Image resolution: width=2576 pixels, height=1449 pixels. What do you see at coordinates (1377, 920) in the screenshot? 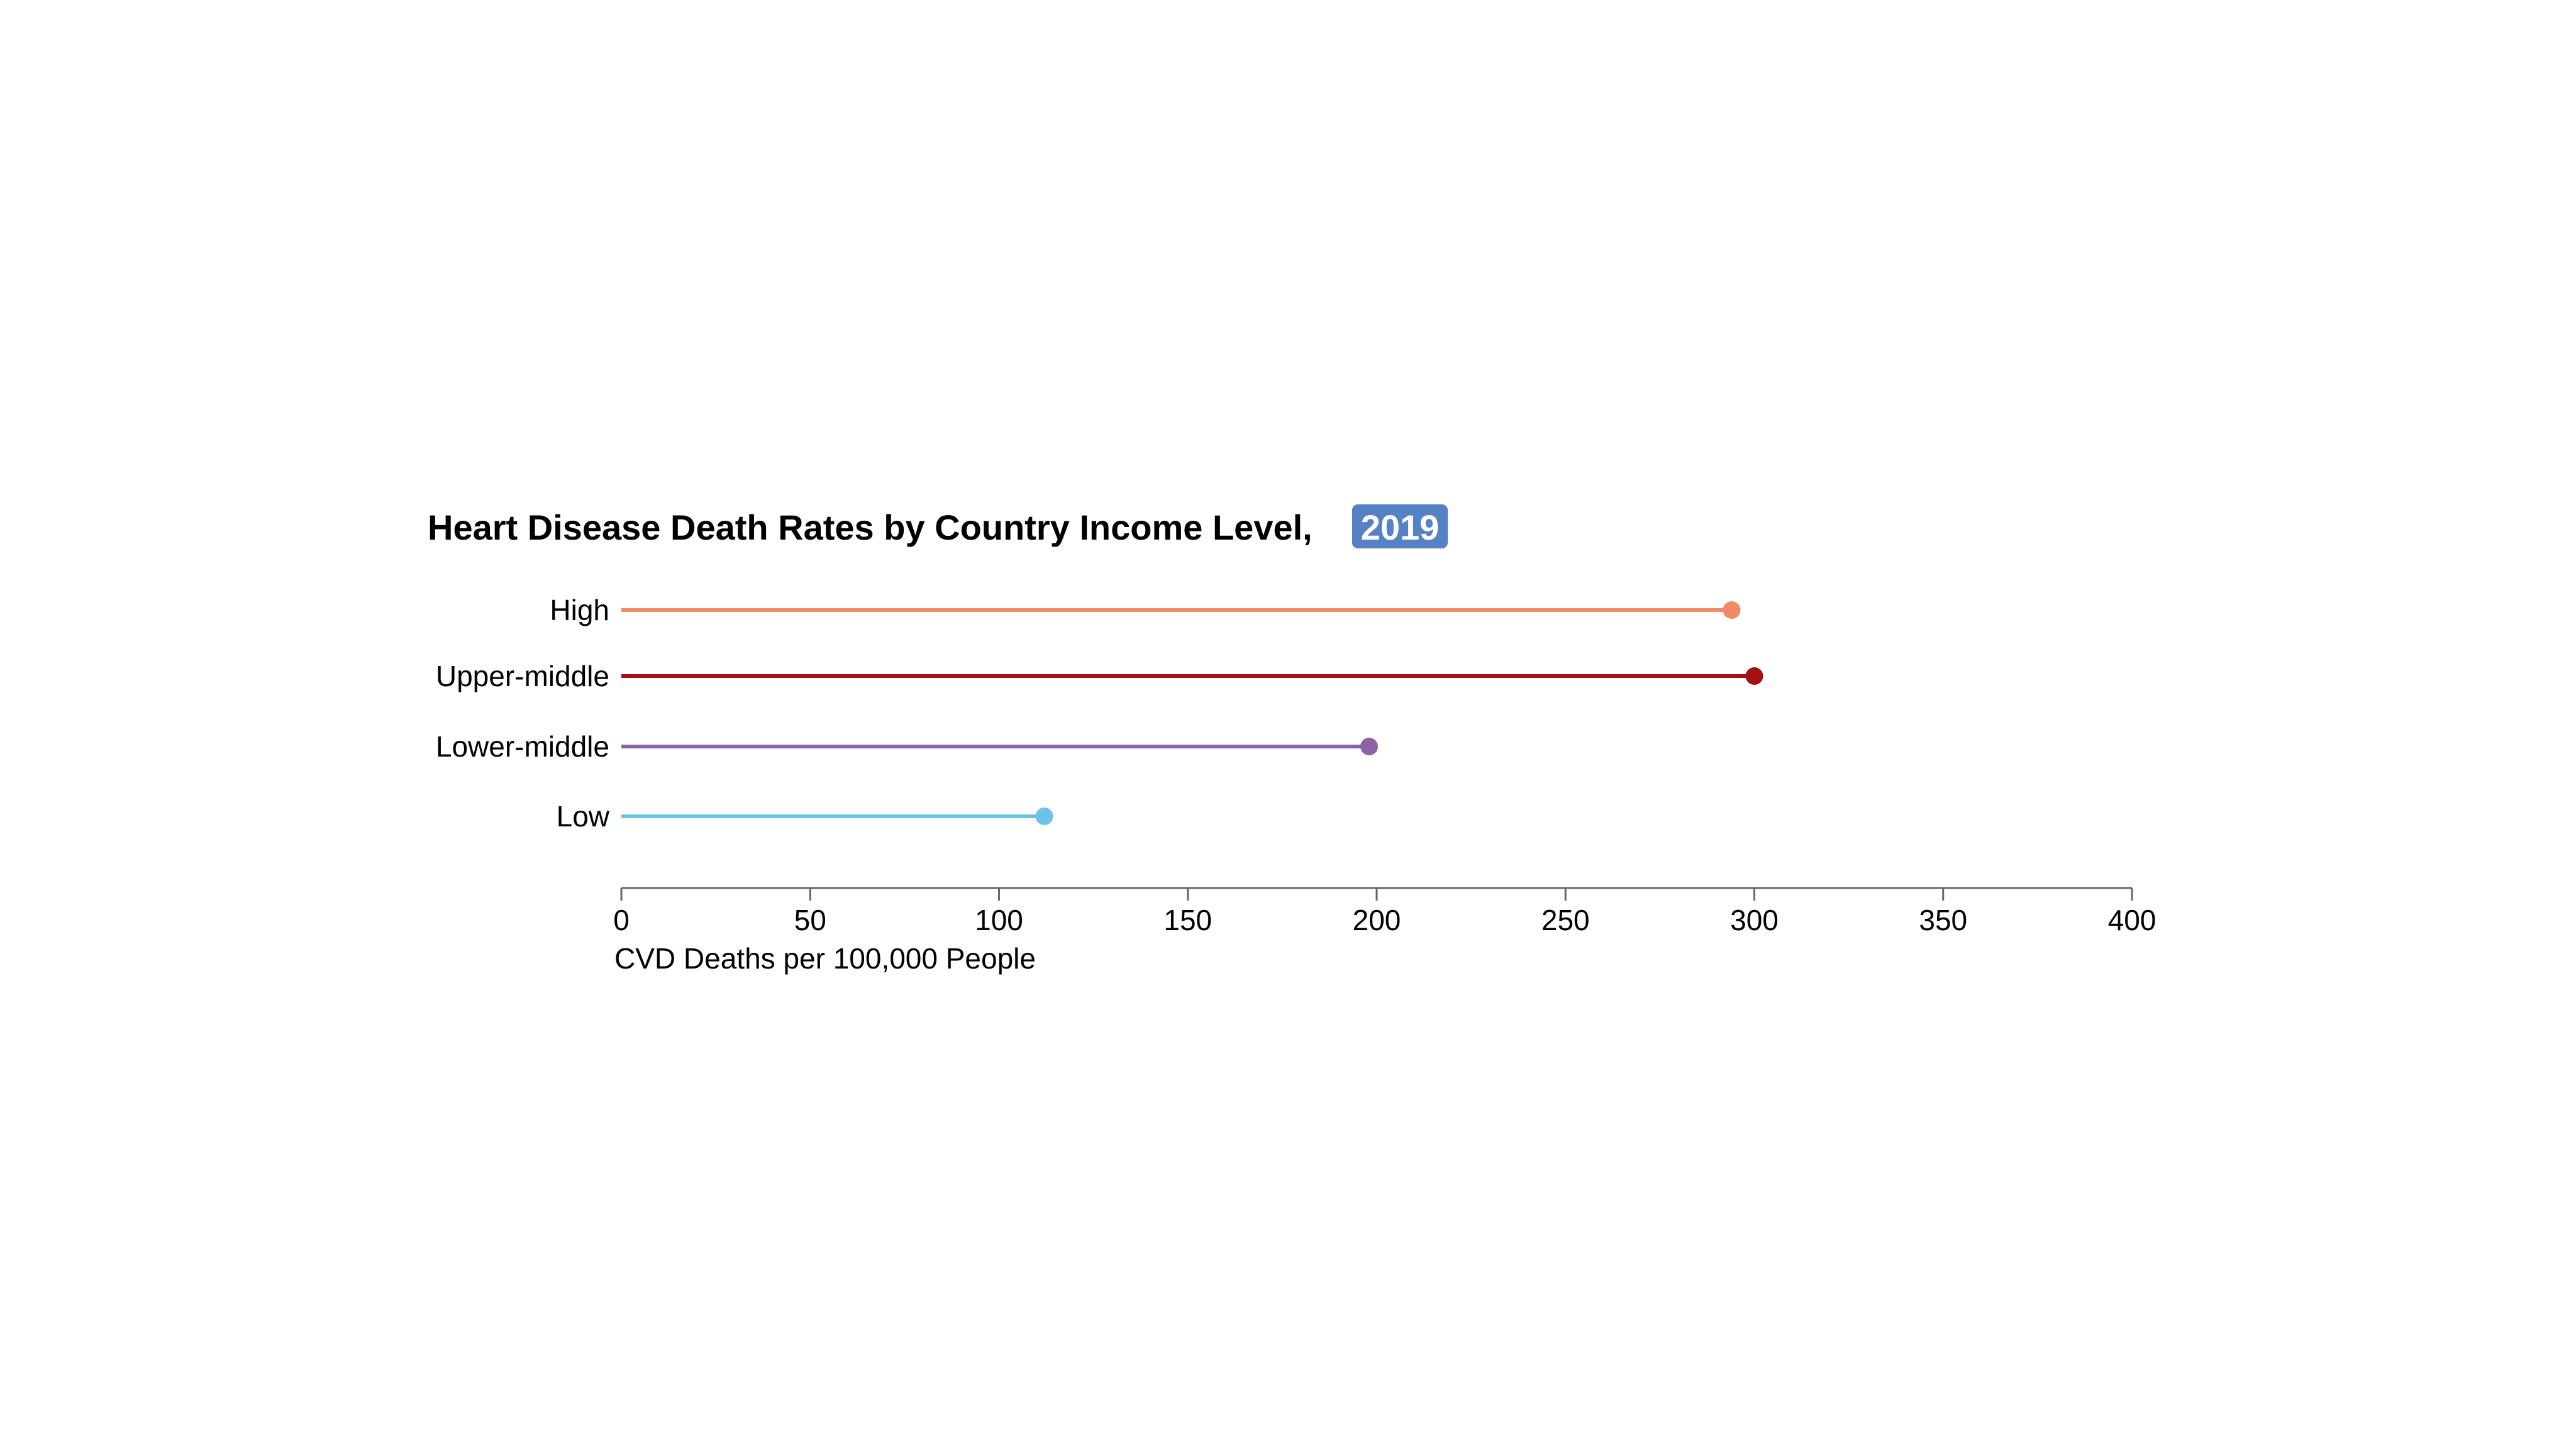
I see `x-tick-label: 200` at bounding box center [1377, 920].